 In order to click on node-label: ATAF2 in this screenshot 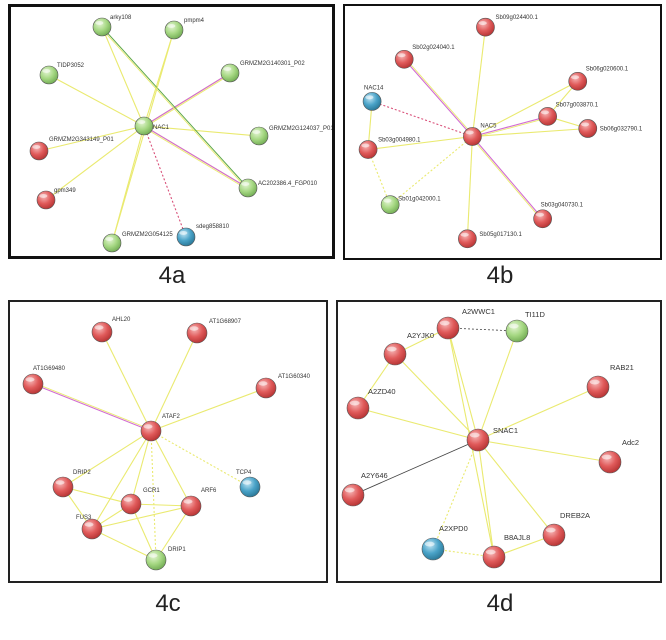, I will do `click(171, 417)`.